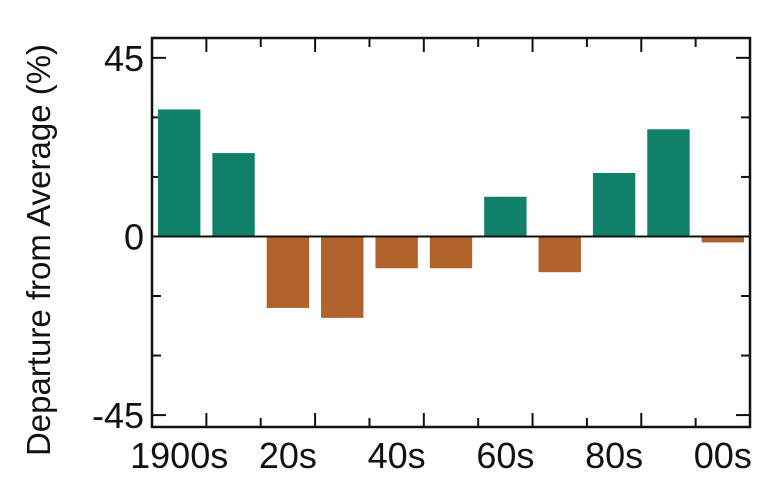 Image resolution: width=765 pixels, height=479 pixels. I want to click on bar-1930s, so click(342, 277).